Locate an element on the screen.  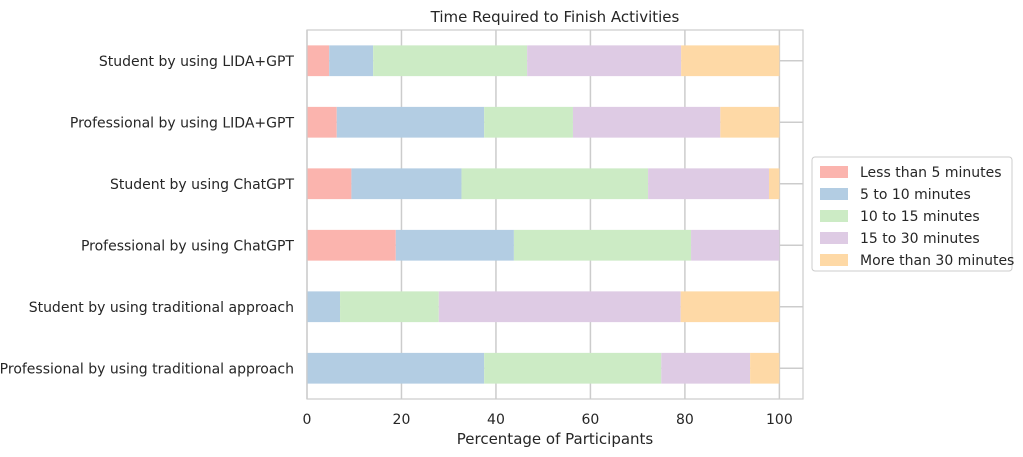
legend-frame is located at coordinates (912, 214).